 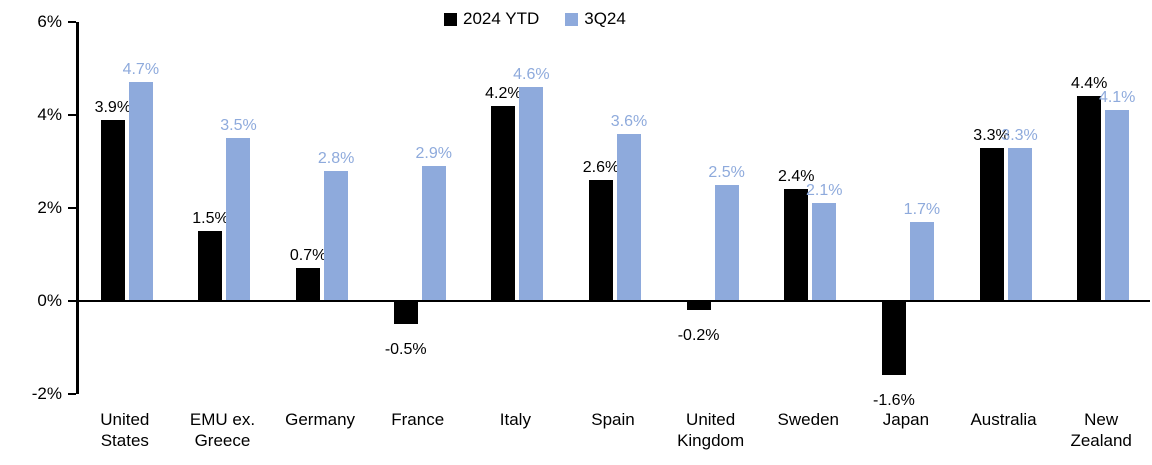 I want to click on zero-baseline, so click(x=613, y=301).